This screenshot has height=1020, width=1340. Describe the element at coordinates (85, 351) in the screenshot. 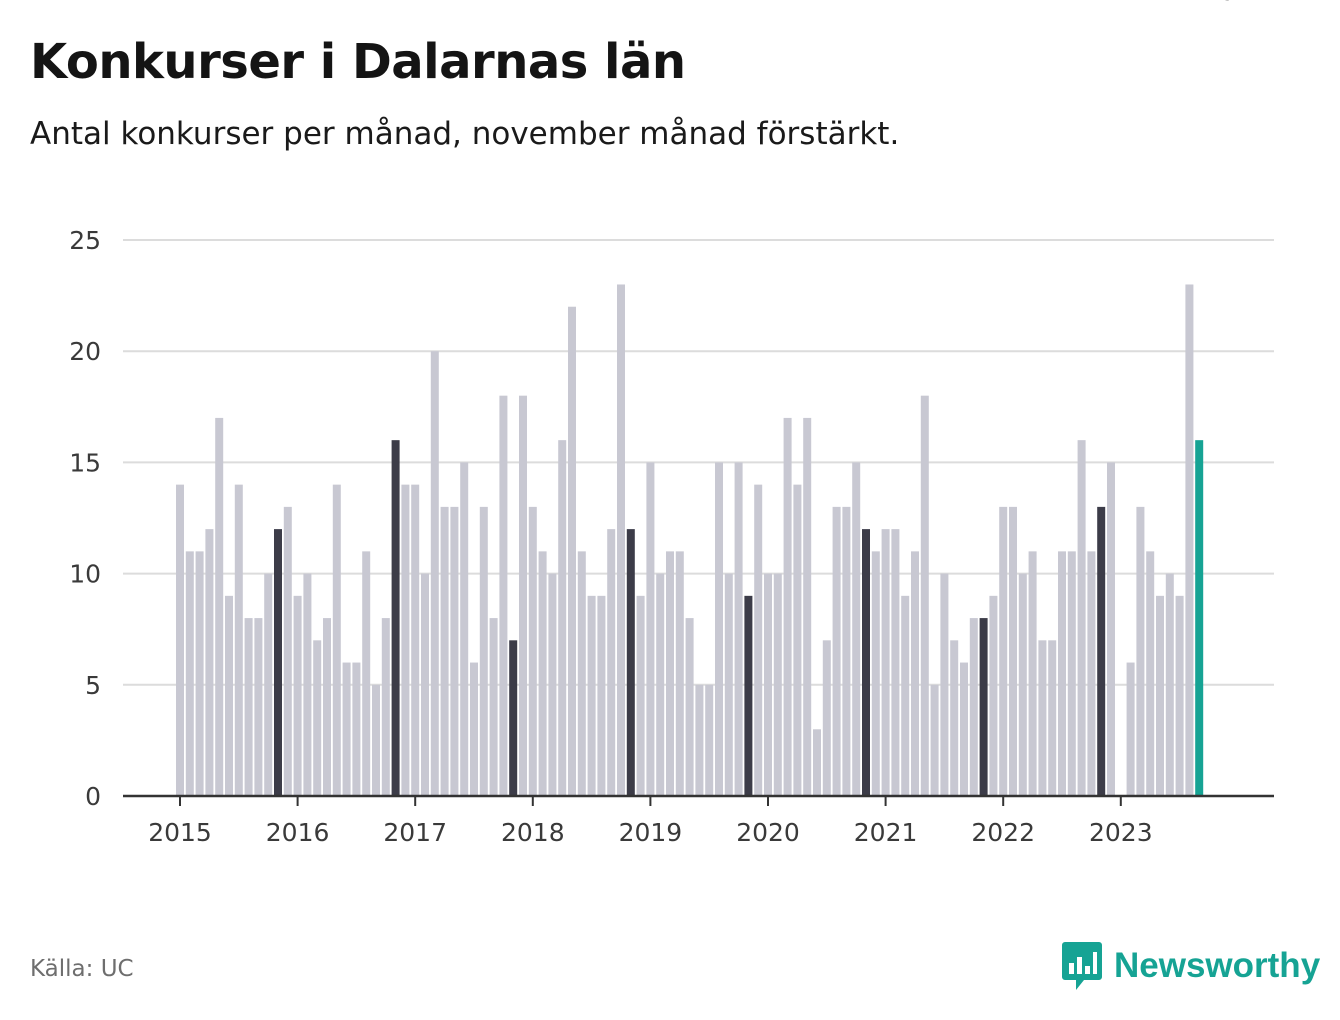

I see `y-tick-label: 20` at that location.